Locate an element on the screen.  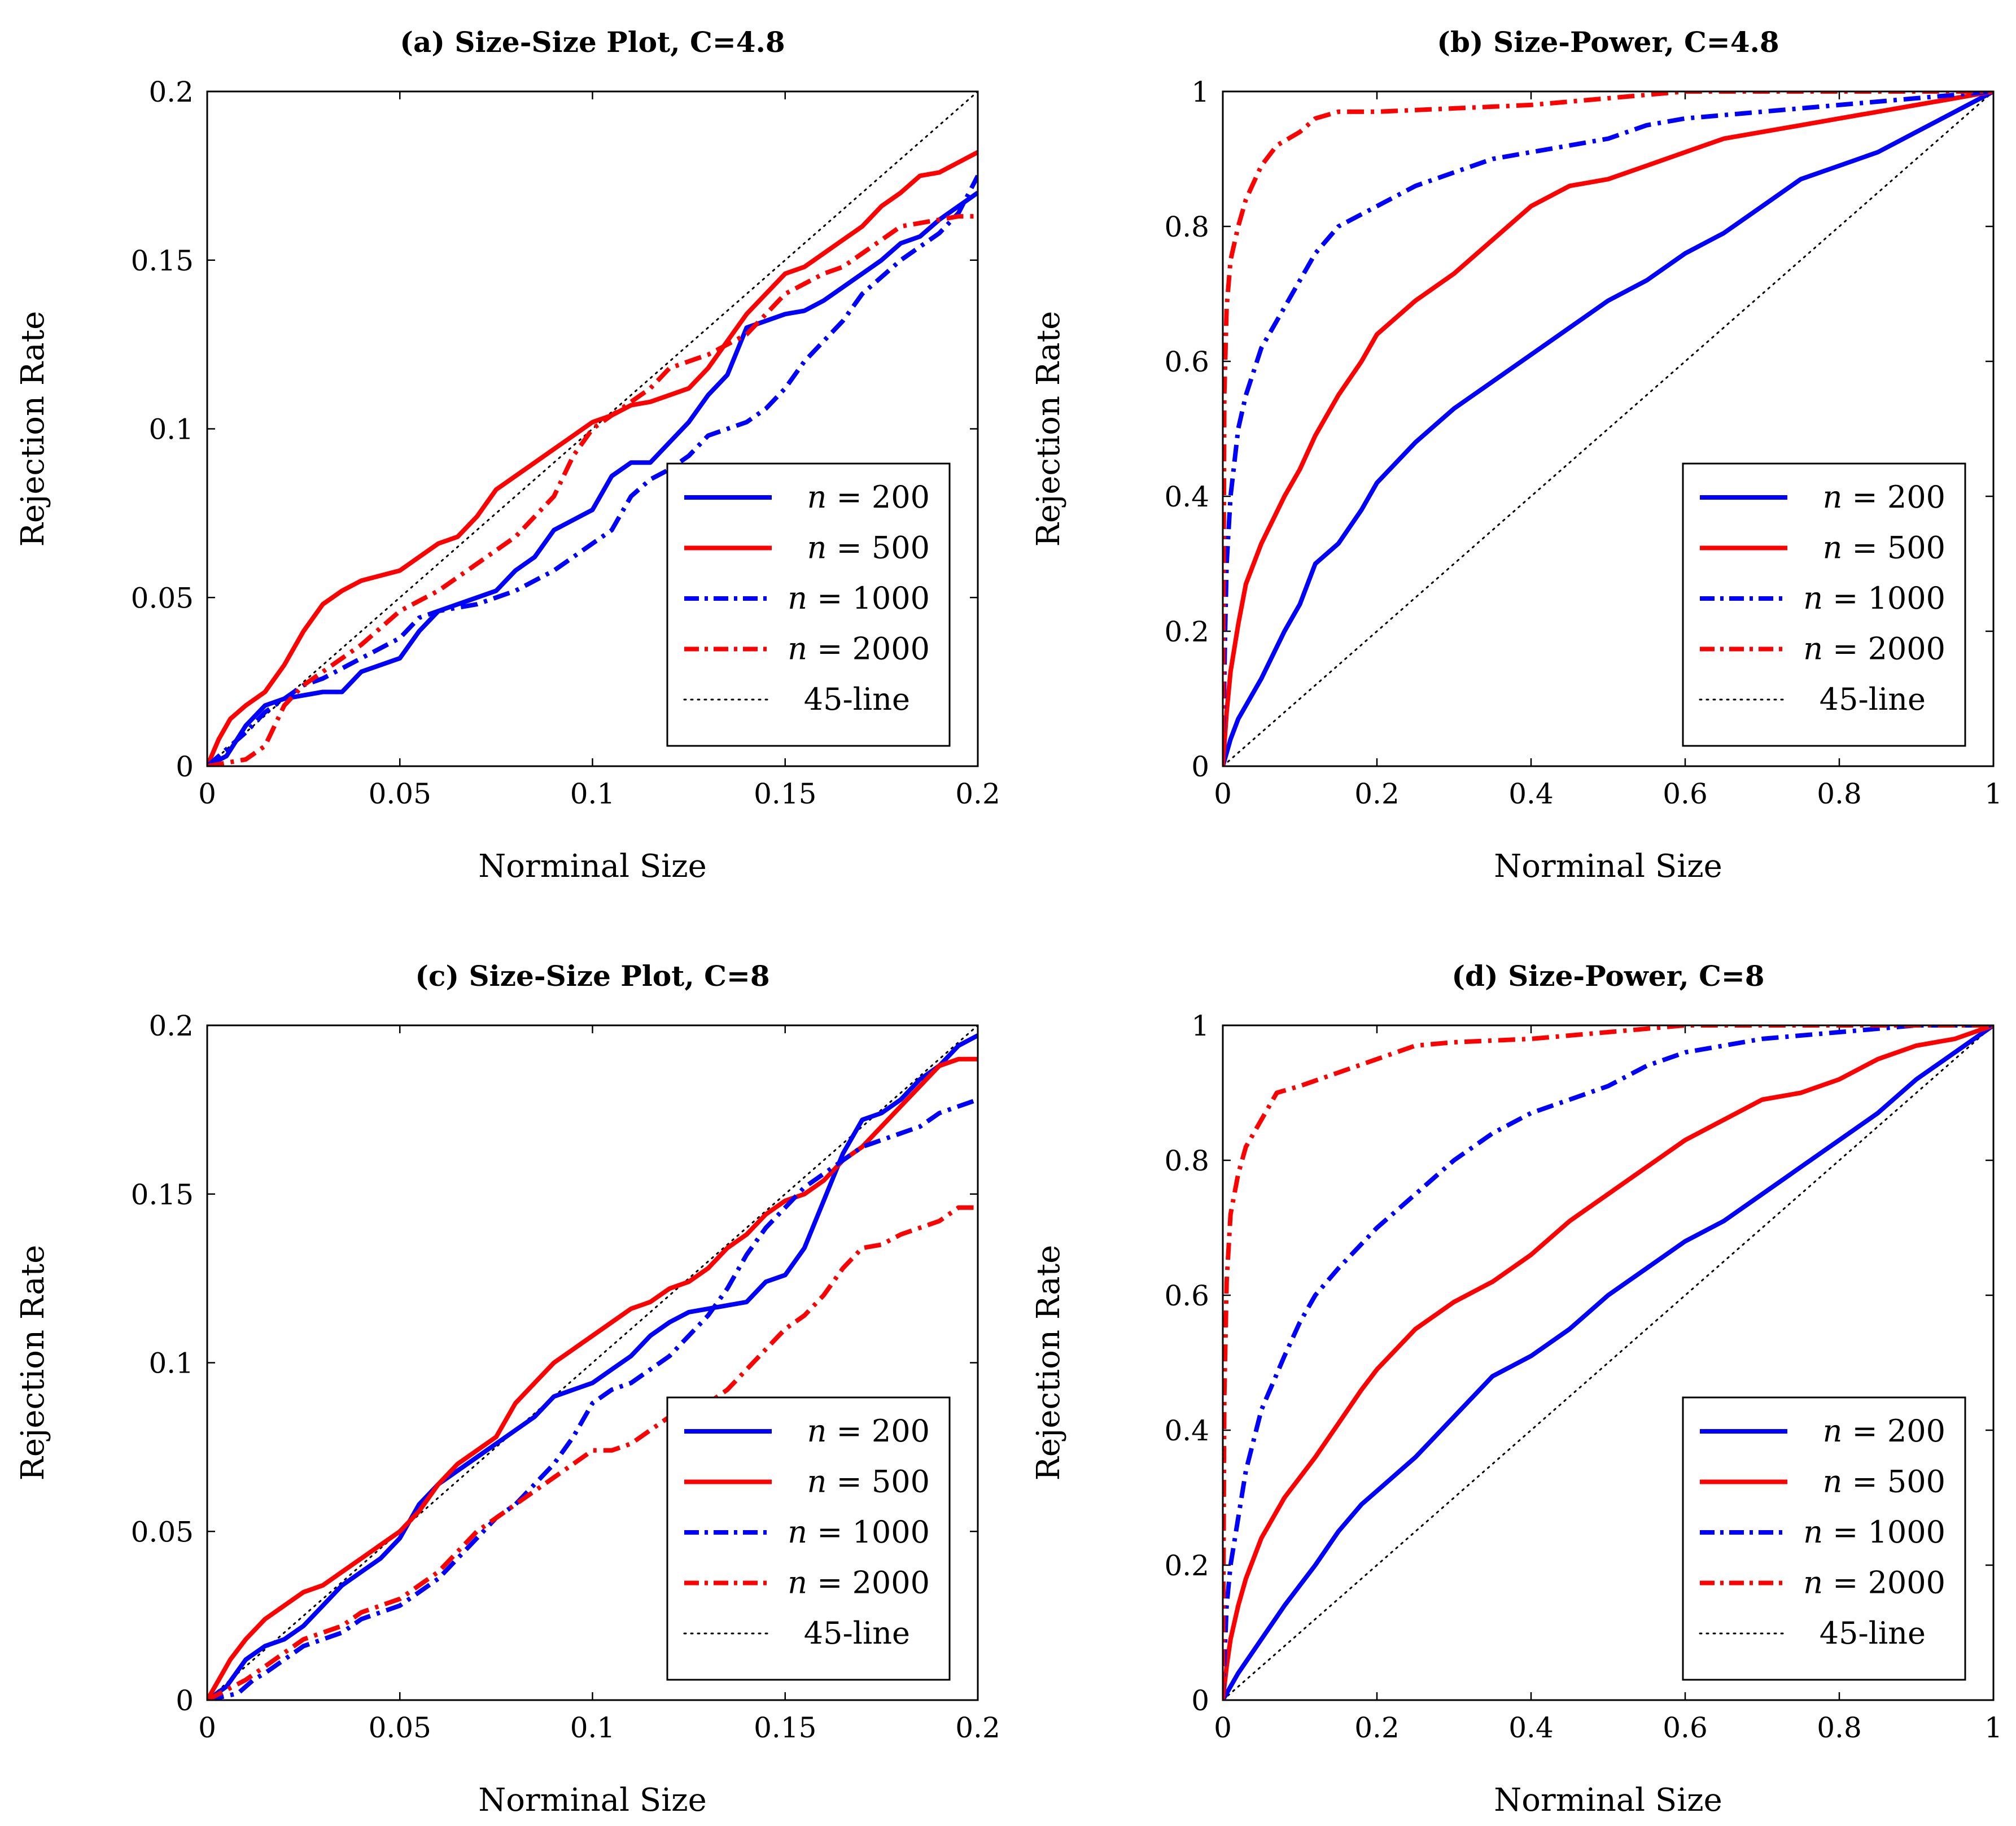
panel-a-ytick-label: 0.1 is located at coordinates (171, 429).